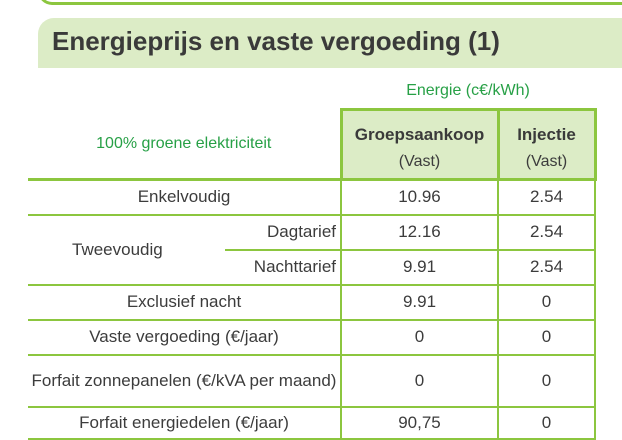 Image resolution: width=622 pixels, height=440 pixels. What do you see at coordinates (419, 232) in the screenshot?
I see `cell-value: 12.16` at bounding box center [419, 232].